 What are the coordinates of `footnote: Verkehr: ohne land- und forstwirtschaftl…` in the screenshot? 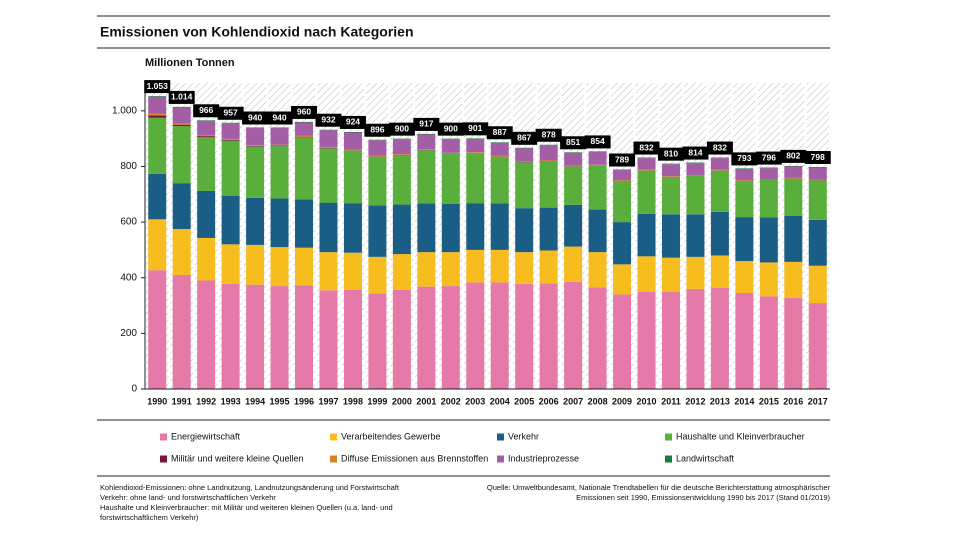 It's located at (188, 497).